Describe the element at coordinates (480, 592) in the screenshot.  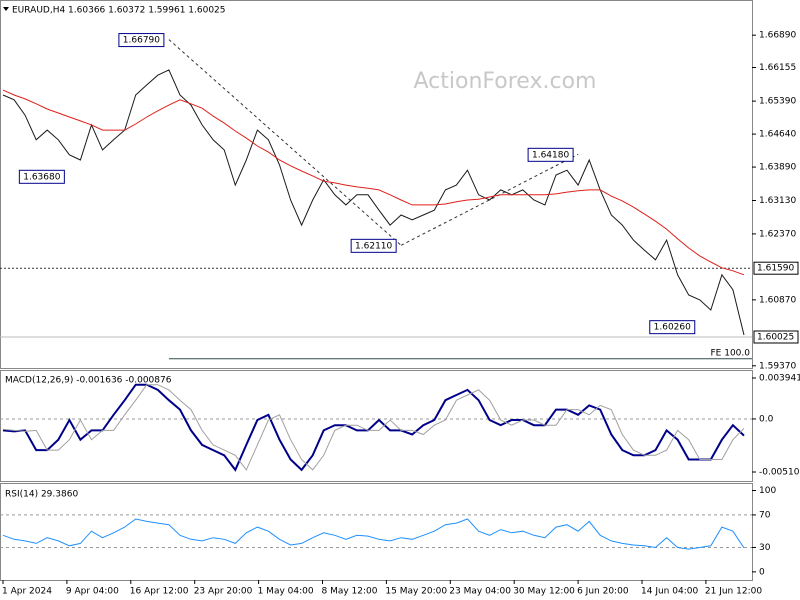
I see `x-tick-label: 23 May 04:00` at that location.